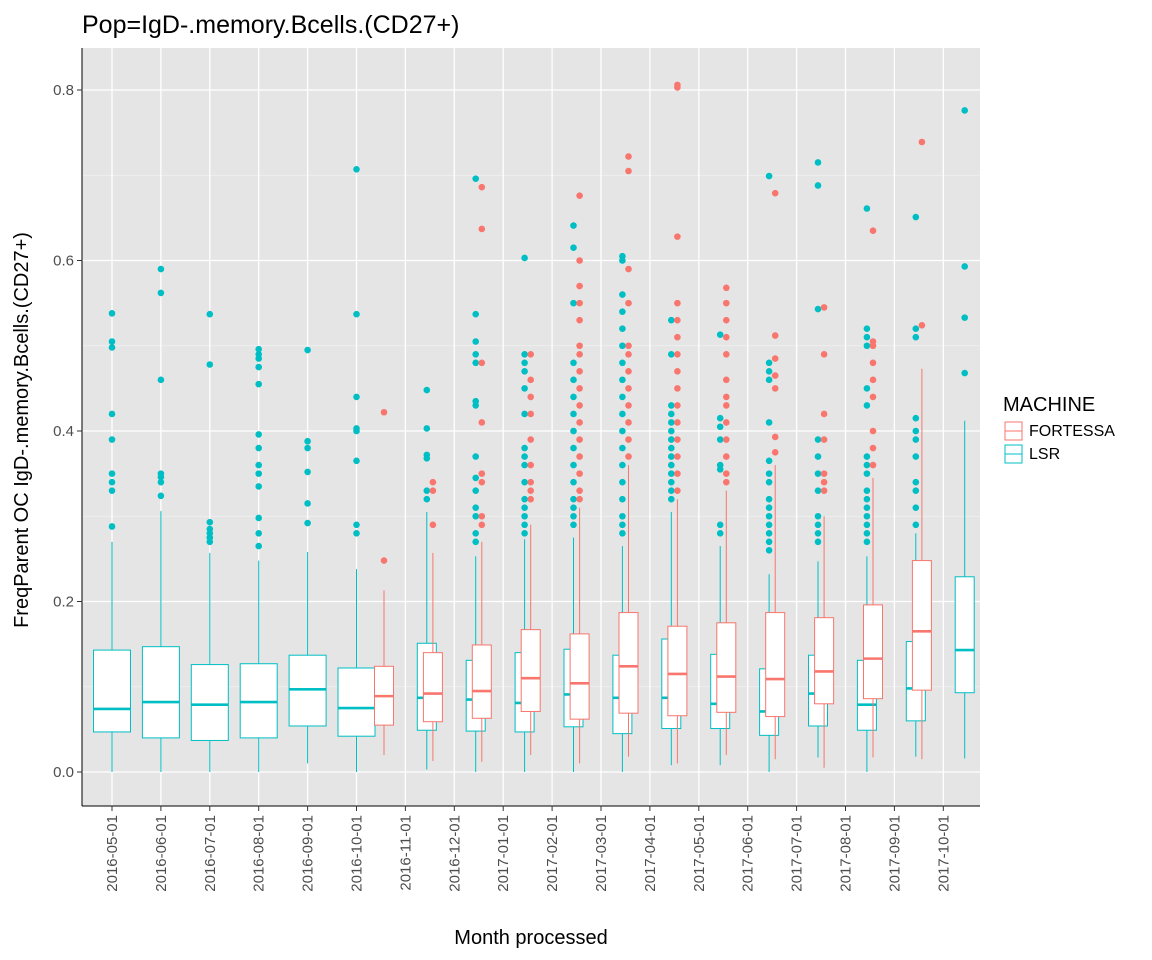 The height and width of the screenshot is (960, 1152). Describe the element at coordinates (210, 853) in the screenshot. I see `x-tick-label: 2016-07-01` at that location.